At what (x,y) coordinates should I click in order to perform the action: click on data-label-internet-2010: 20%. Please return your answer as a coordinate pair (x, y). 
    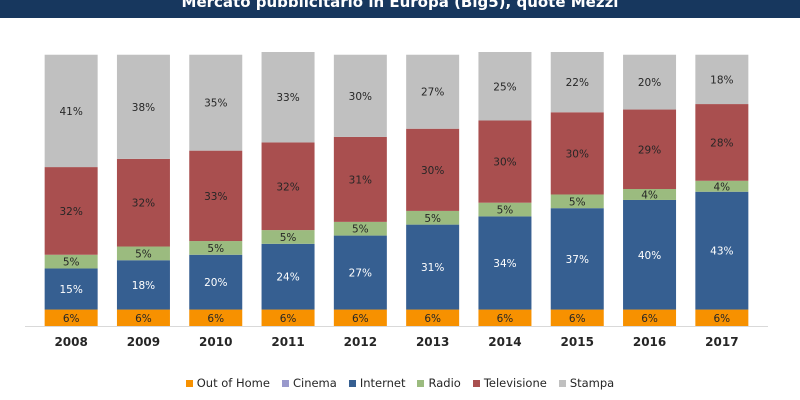
    Looking at the image, I should click on (215, 283).